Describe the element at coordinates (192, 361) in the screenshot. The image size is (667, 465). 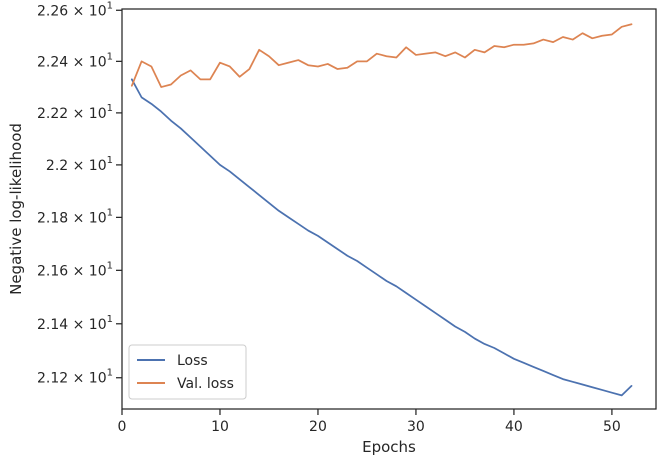
I see `legend-label-loss: Loss` at that location.